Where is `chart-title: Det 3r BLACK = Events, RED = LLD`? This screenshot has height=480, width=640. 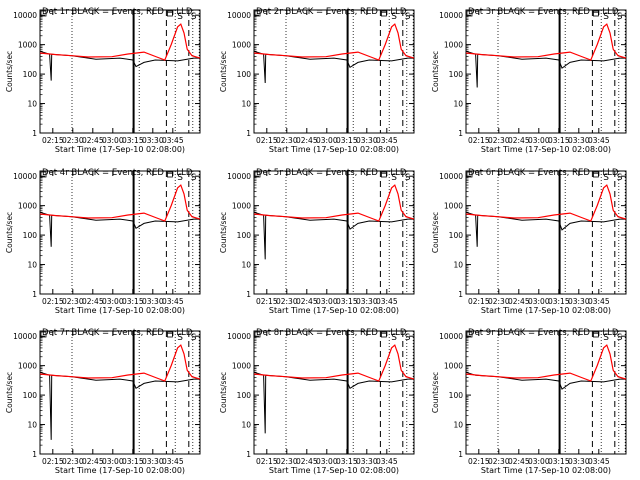
chart-title: Det 3r BLACK = Events, RED = LLD is located at coordinates (543, 12).